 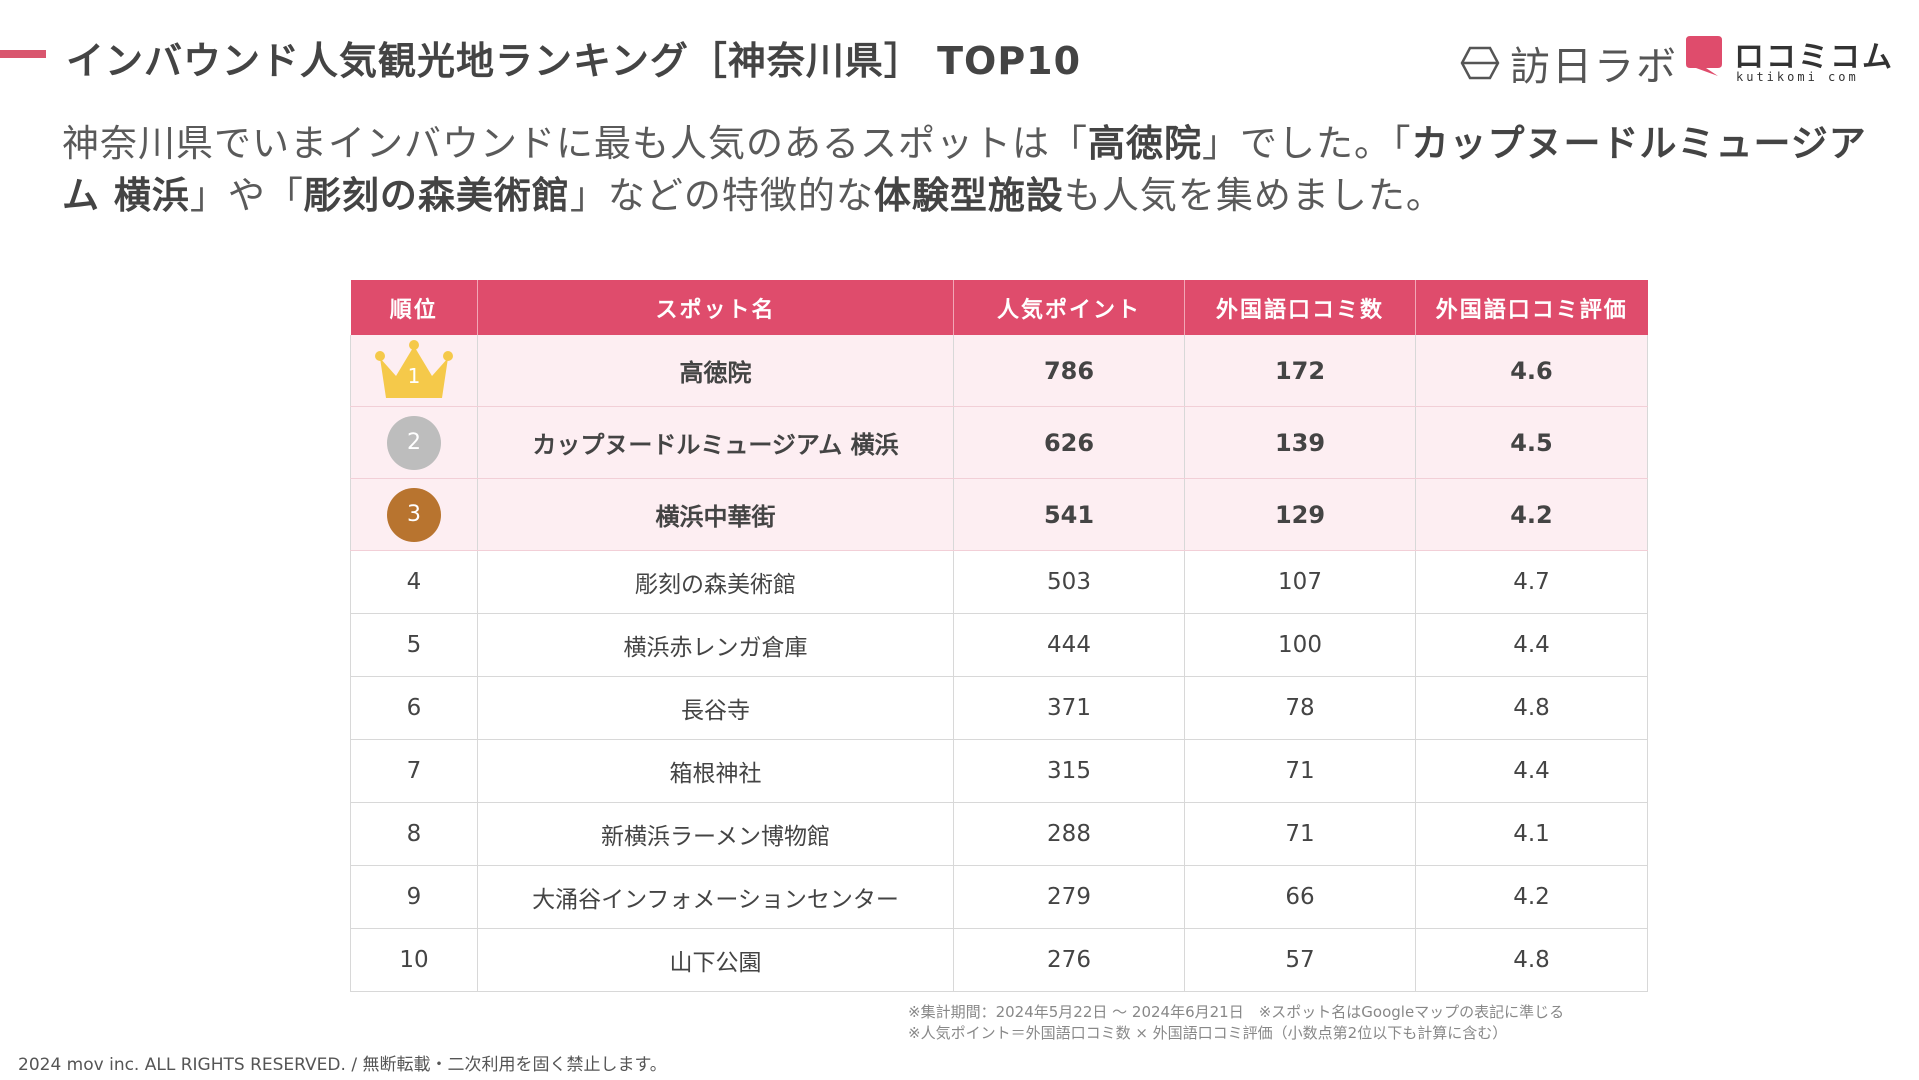 I want to click on table-row: 6 長谷寺 371 78 4.8, so click(x=999, y=708).